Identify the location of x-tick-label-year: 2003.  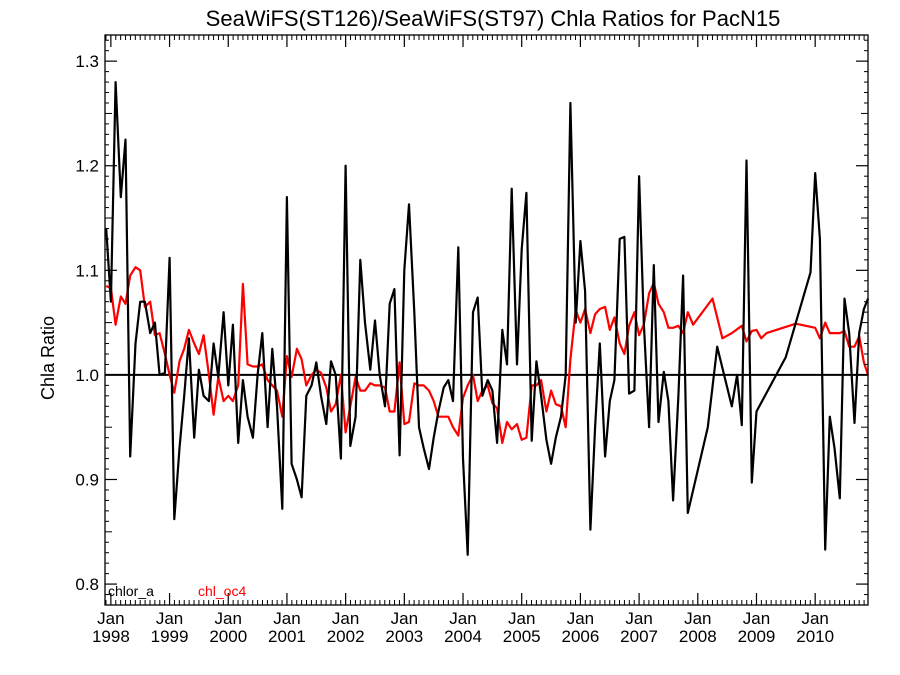
(404, 636).